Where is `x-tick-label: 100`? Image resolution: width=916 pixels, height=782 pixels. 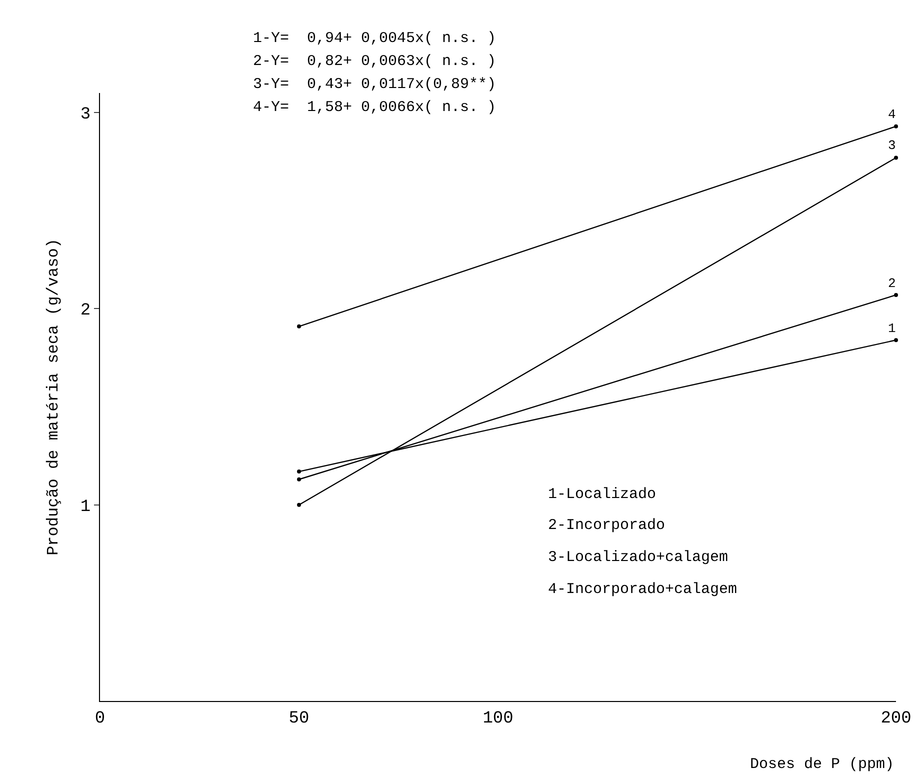 x-tick-label: 100 is located at coordinates (498, 718).